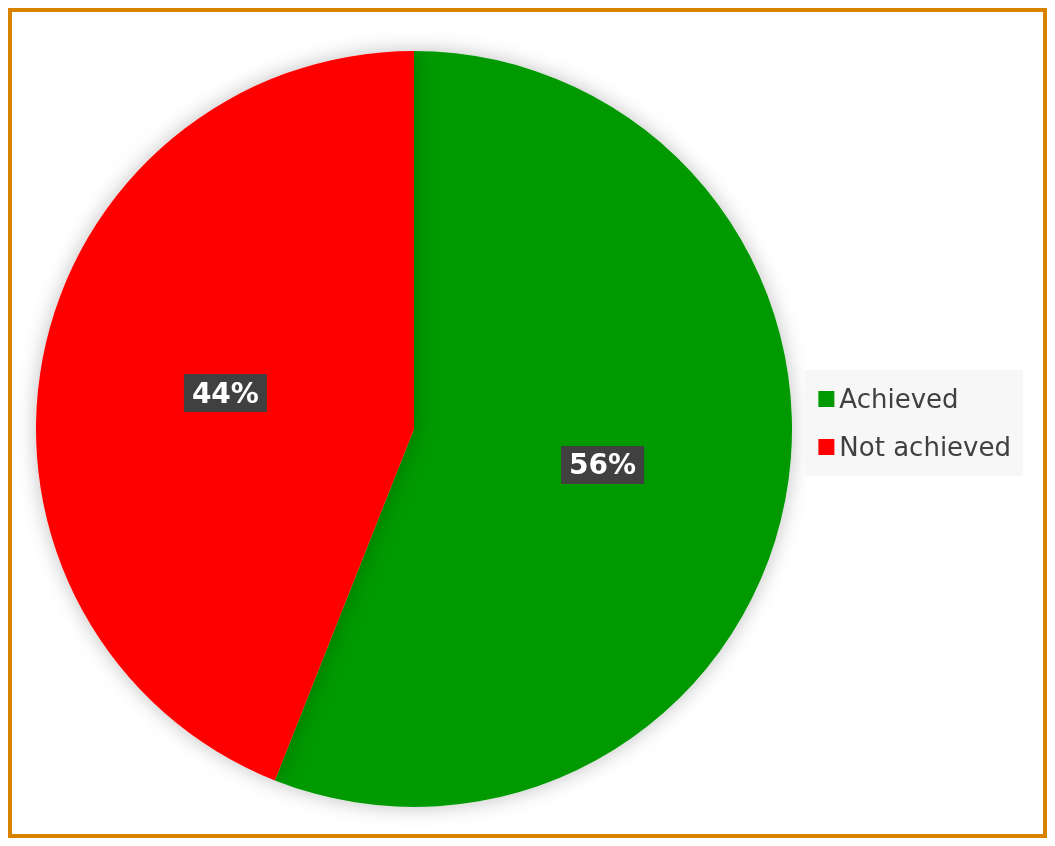 The height and width of the screenshot is (846, 1055). What do you see at coordinates (225, 393) in the screenshot?
I see `data-label: 44%` at bounding box center [225, 393].